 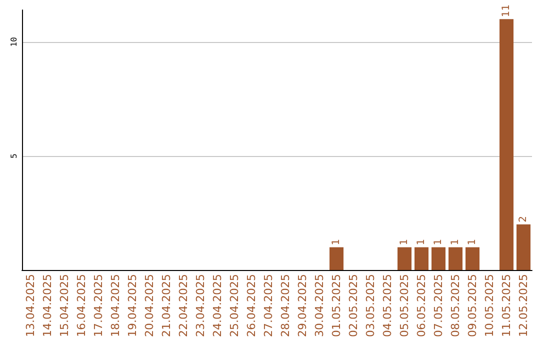 What do you see at coordinates (14, 41) in the screenshot?
I see `y-tick-label: 10` at bounding box center [14, 41].